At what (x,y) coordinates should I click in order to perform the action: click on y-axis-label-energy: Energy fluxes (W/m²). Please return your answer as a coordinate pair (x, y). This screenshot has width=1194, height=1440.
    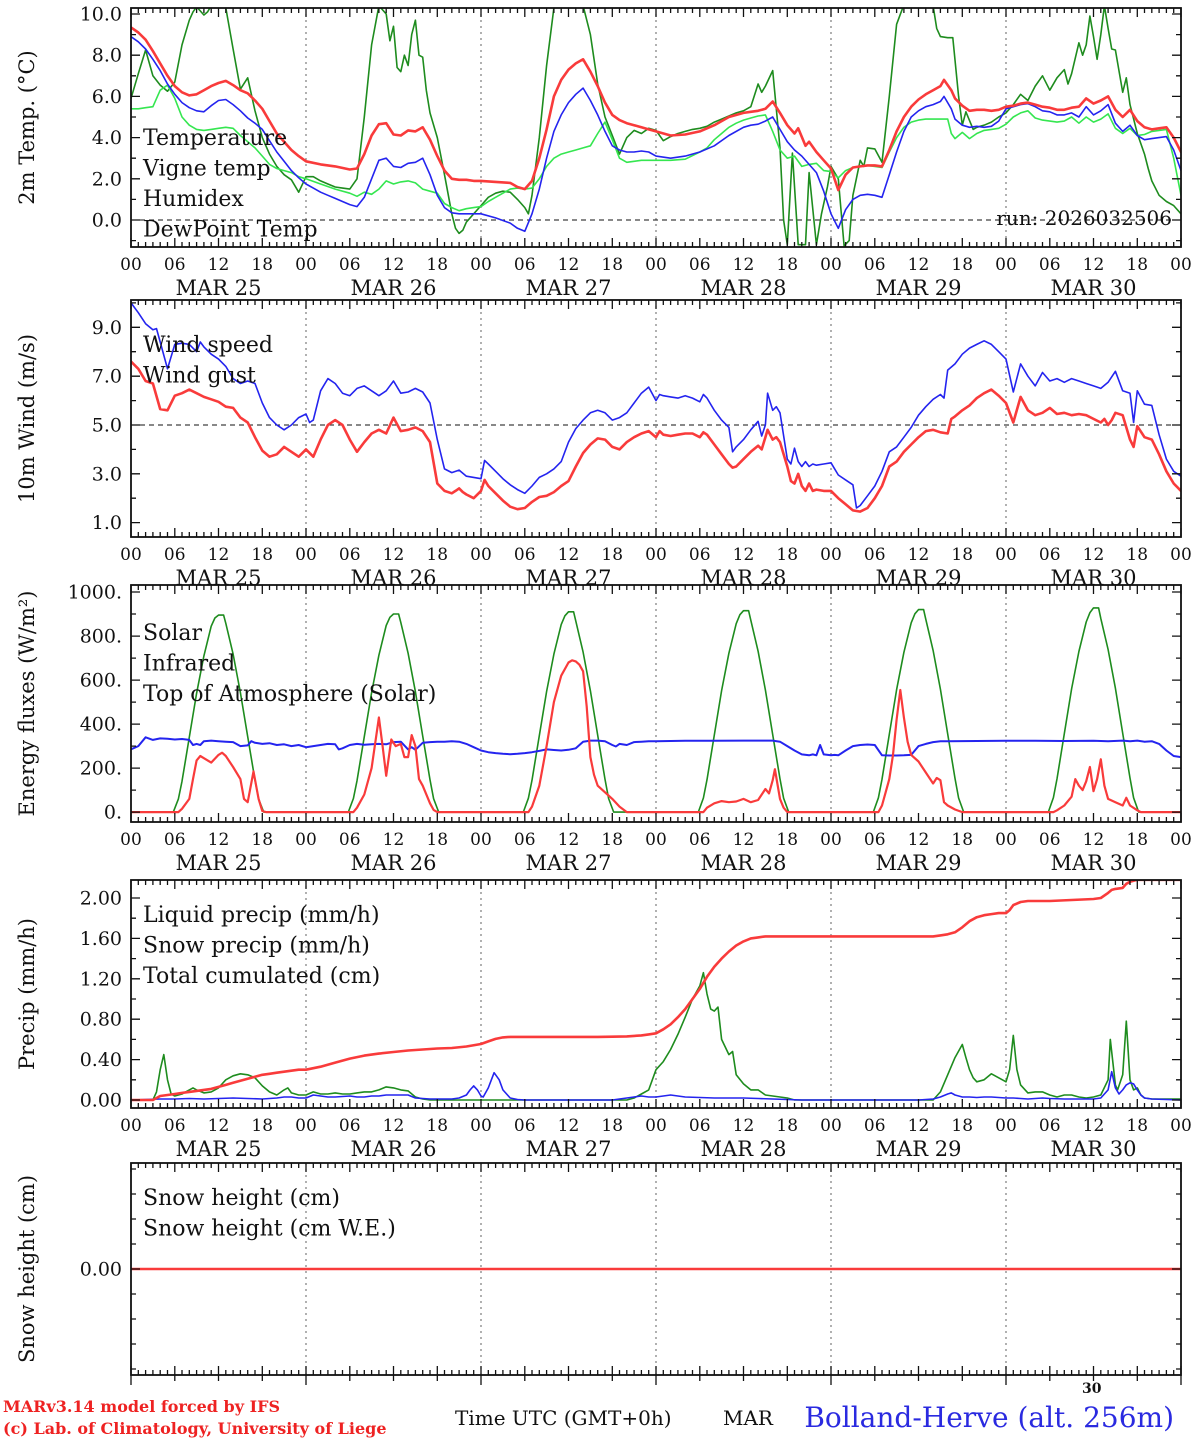
    Looking at the image, I should click on (27, 704).